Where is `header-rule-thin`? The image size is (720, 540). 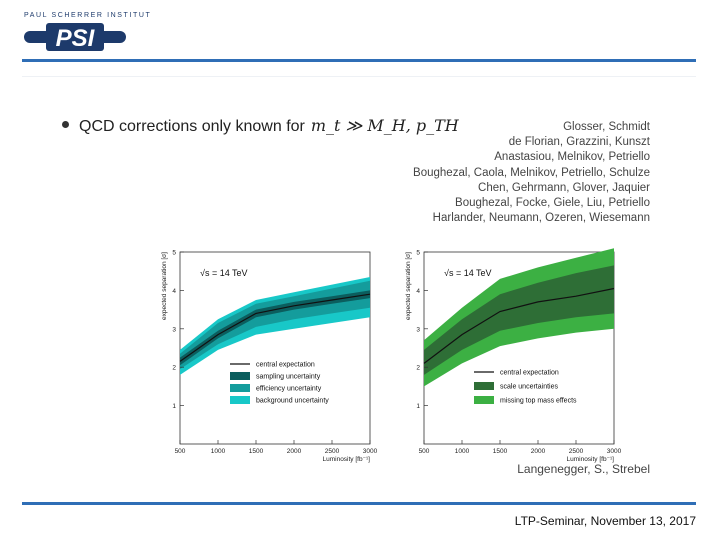 header-rule-thin is located at coordinates (359, 76).